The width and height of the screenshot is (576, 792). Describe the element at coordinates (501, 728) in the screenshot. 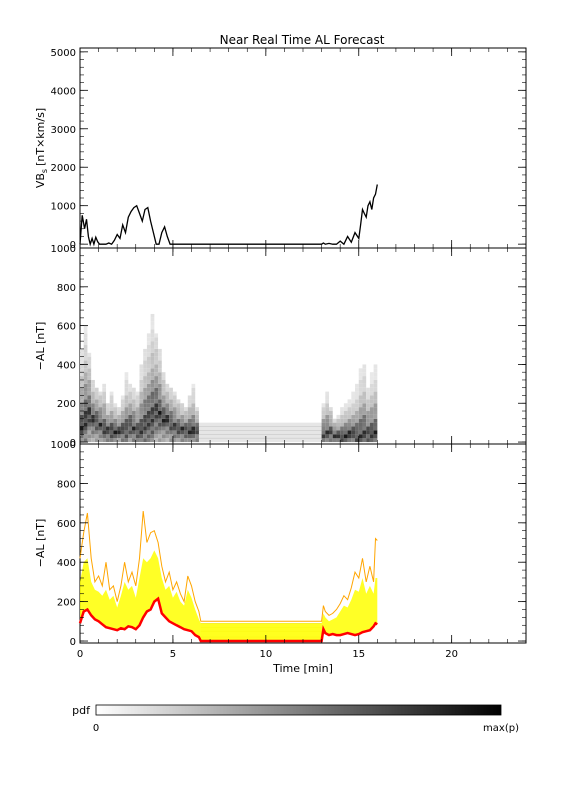

I see `colorbar-max-label: max(p)` at that location.